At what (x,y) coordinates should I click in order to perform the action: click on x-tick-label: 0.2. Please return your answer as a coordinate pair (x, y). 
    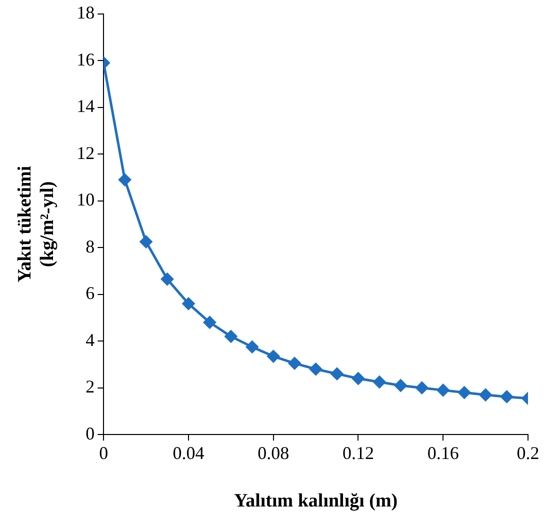
    Looking at the image, I should click on (528, 453).